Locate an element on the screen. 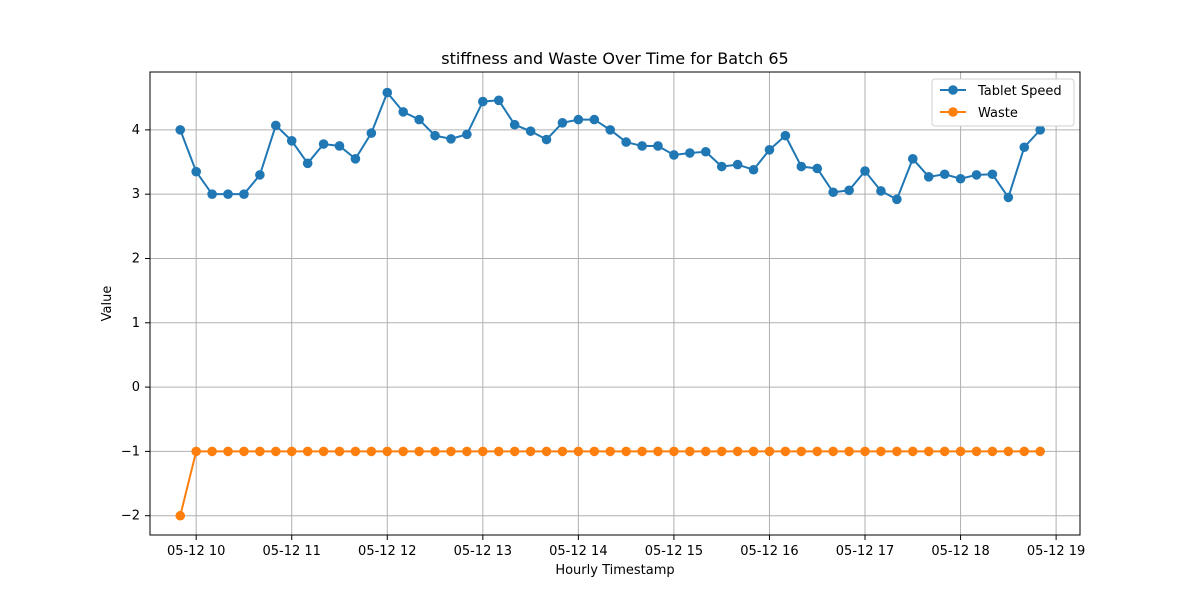  x-tick-label: 05-12 10 is located at coordinates (196, 551).